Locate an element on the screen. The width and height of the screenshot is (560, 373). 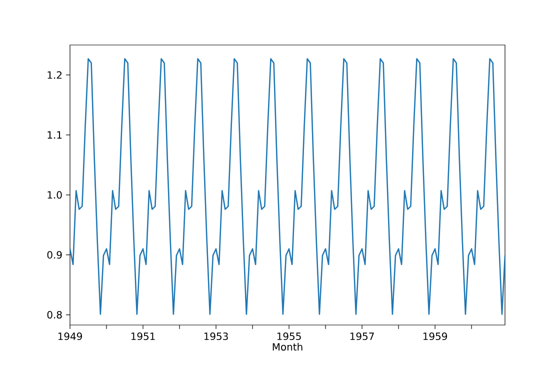
y-tick-label: 1.1 is located at coordinates (55, 135).